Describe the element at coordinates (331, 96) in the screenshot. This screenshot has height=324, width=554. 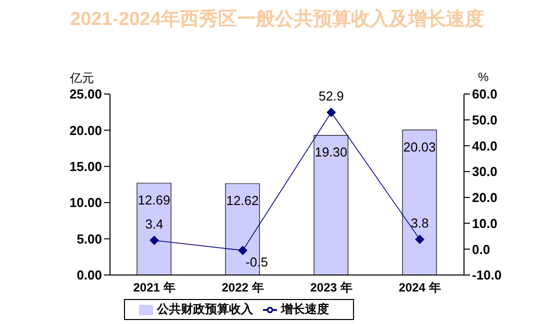
I see `data-label: 52.9` at that location.